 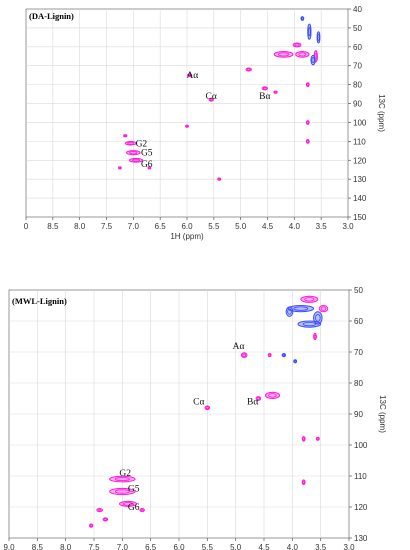 What do you see at coordinates (187, 226) in the screenshot?
I see `x-tick-label: 6.0` at bounding box center [187, 226].